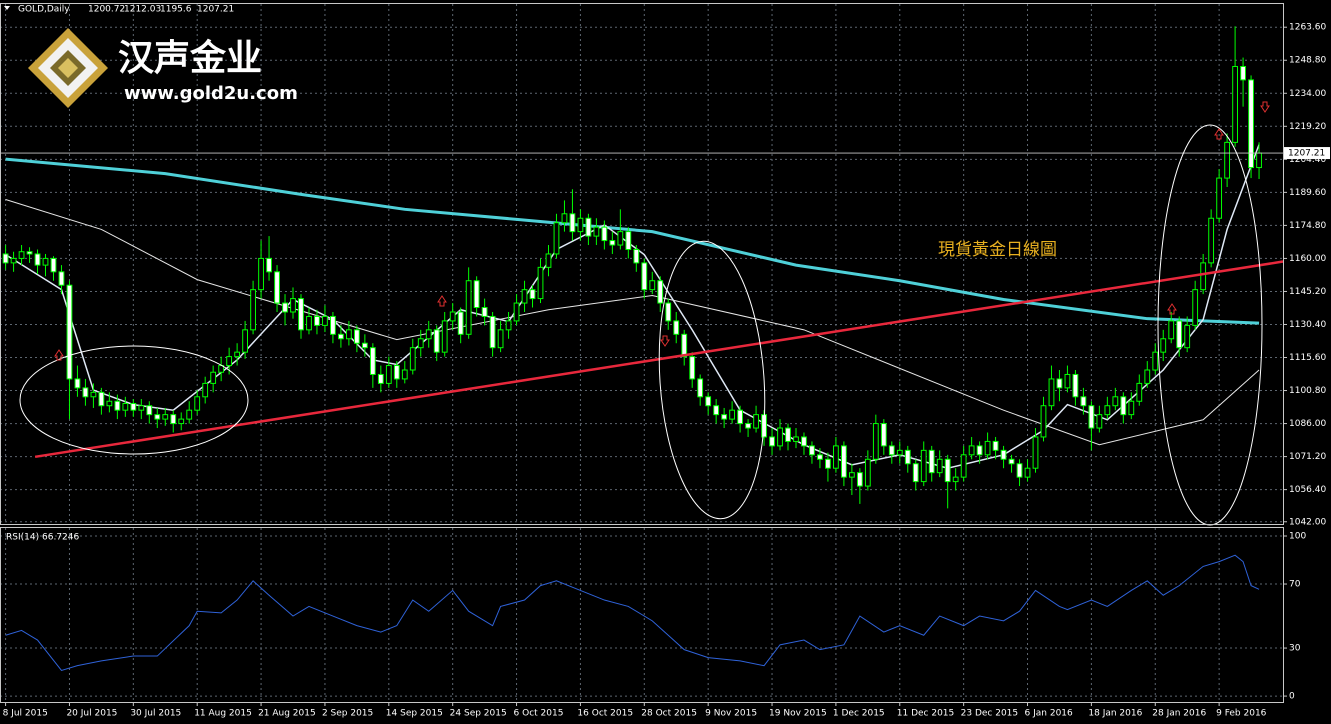 This screenshot has width=1331, height=724. I want to click on y-tick-label: 70, so click(1295, 585).